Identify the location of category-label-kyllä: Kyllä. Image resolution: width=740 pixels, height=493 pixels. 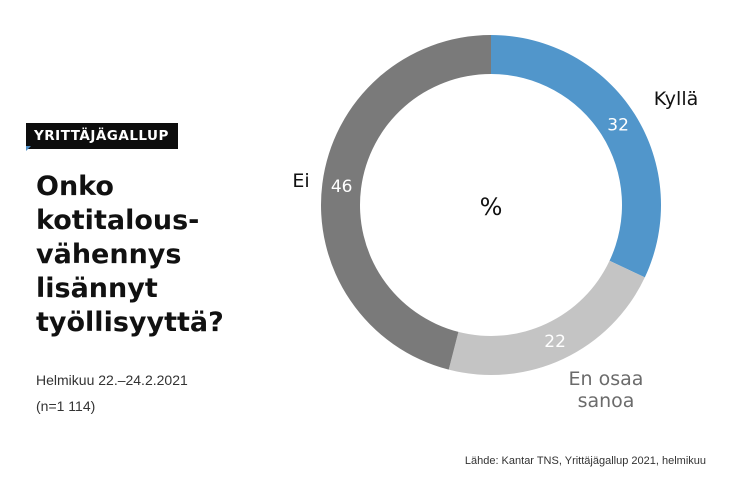
(676, 99).